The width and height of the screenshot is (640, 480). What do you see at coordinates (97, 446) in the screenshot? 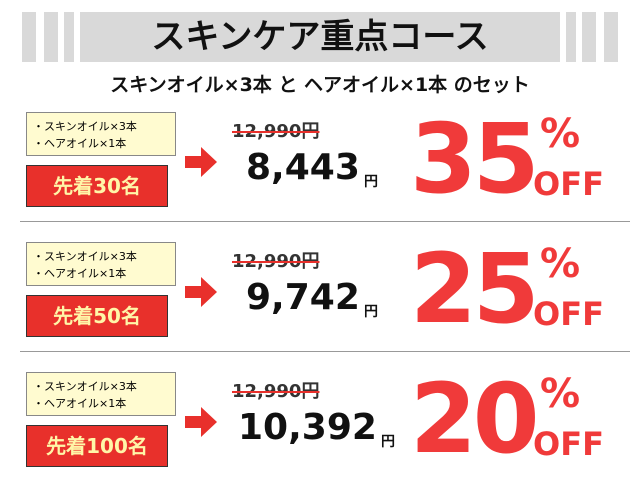
I see `limit-badge: 先着100名` at bounding box center [97, 446].